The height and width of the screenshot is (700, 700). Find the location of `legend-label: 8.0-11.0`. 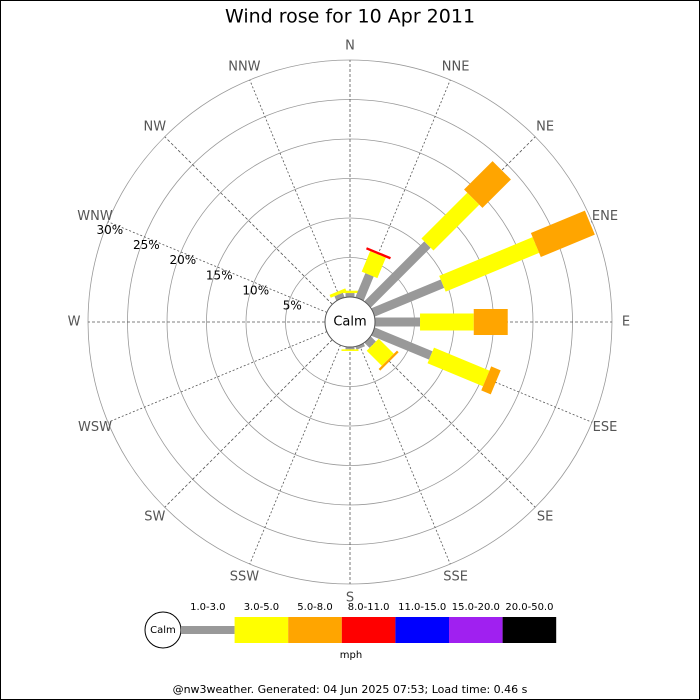

legend-label: 8.0-11.0 is located at coordinates (369, 607).